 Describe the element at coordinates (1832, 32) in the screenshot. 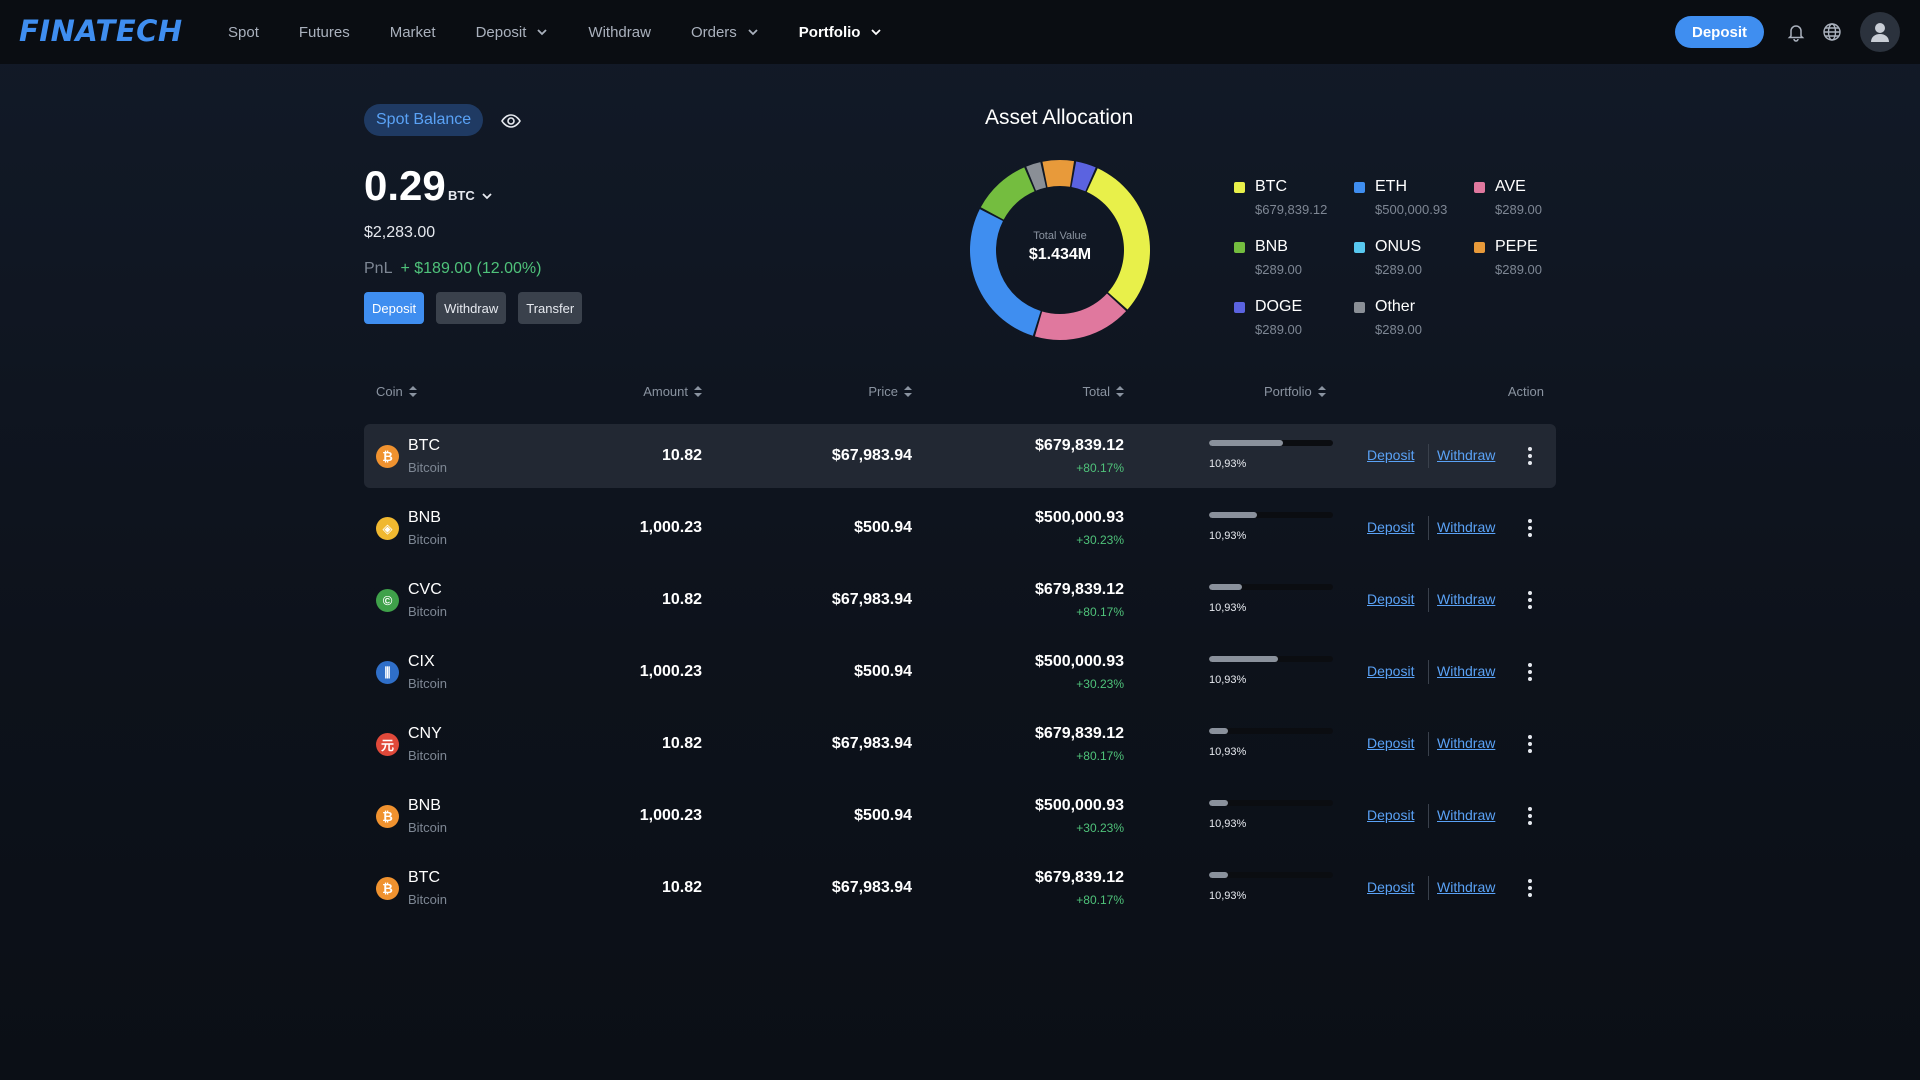

I see `globe-icon` at that location.